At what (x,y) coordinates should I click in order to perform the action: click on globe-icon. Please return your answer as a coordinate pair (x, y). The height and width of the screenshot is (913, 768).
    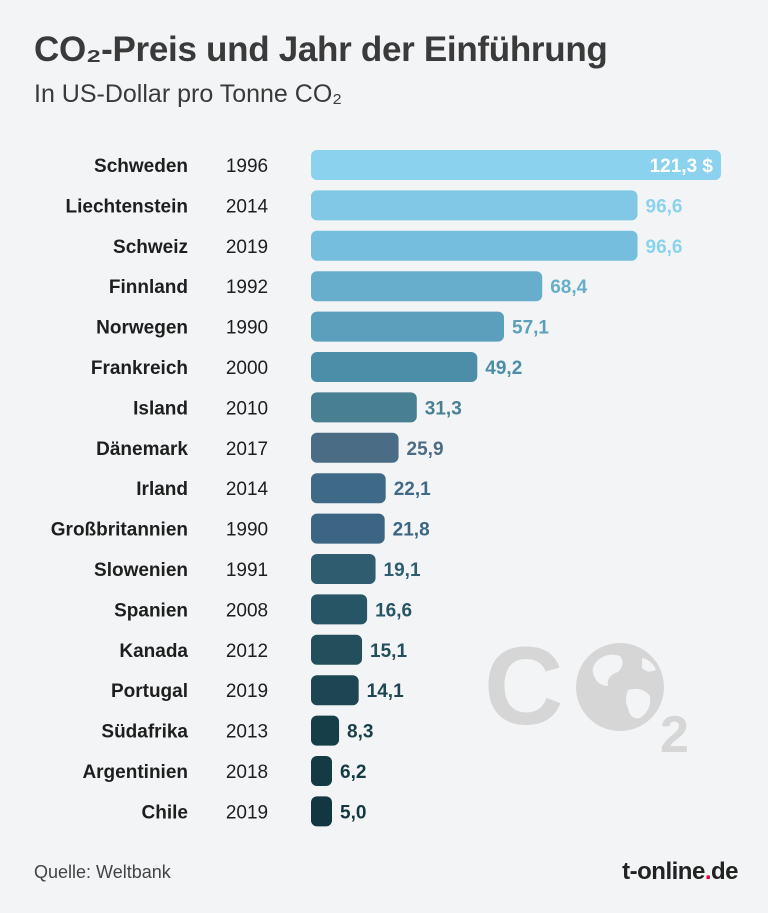
    Looking at the image, I should click on (620, 687).